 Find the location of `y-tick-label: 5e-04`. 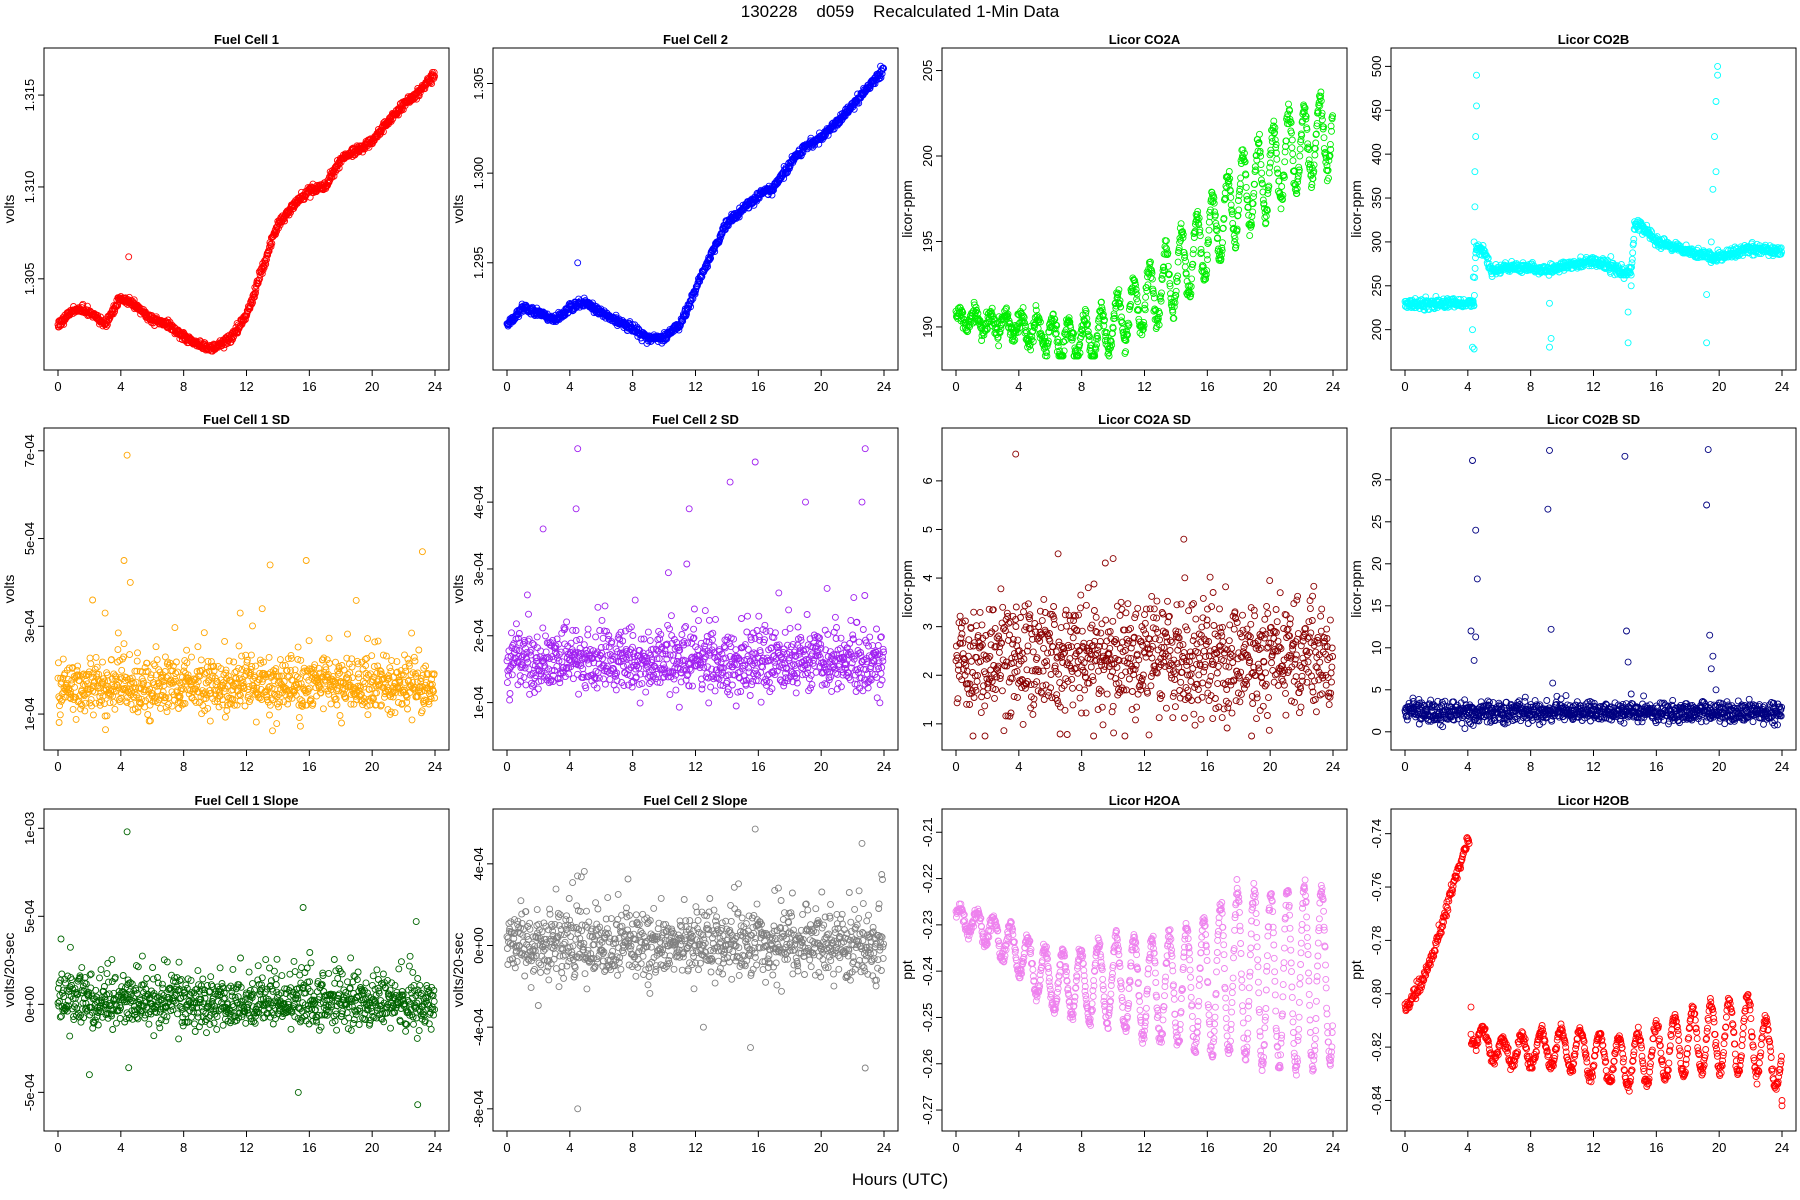

y-tick-label: 5e-04 is located at coordinates (29, 538).